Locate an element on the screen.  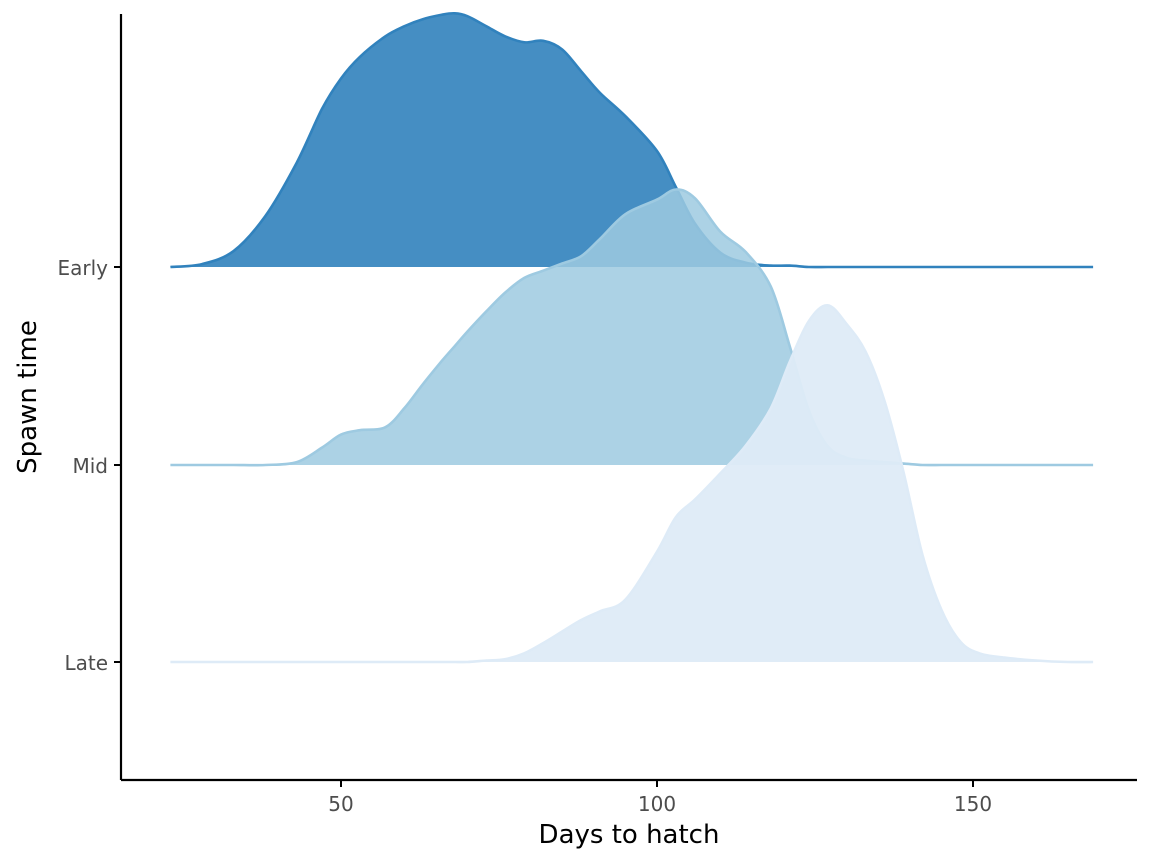
x-tick-label: 150 is located at coordinates (973, 804).